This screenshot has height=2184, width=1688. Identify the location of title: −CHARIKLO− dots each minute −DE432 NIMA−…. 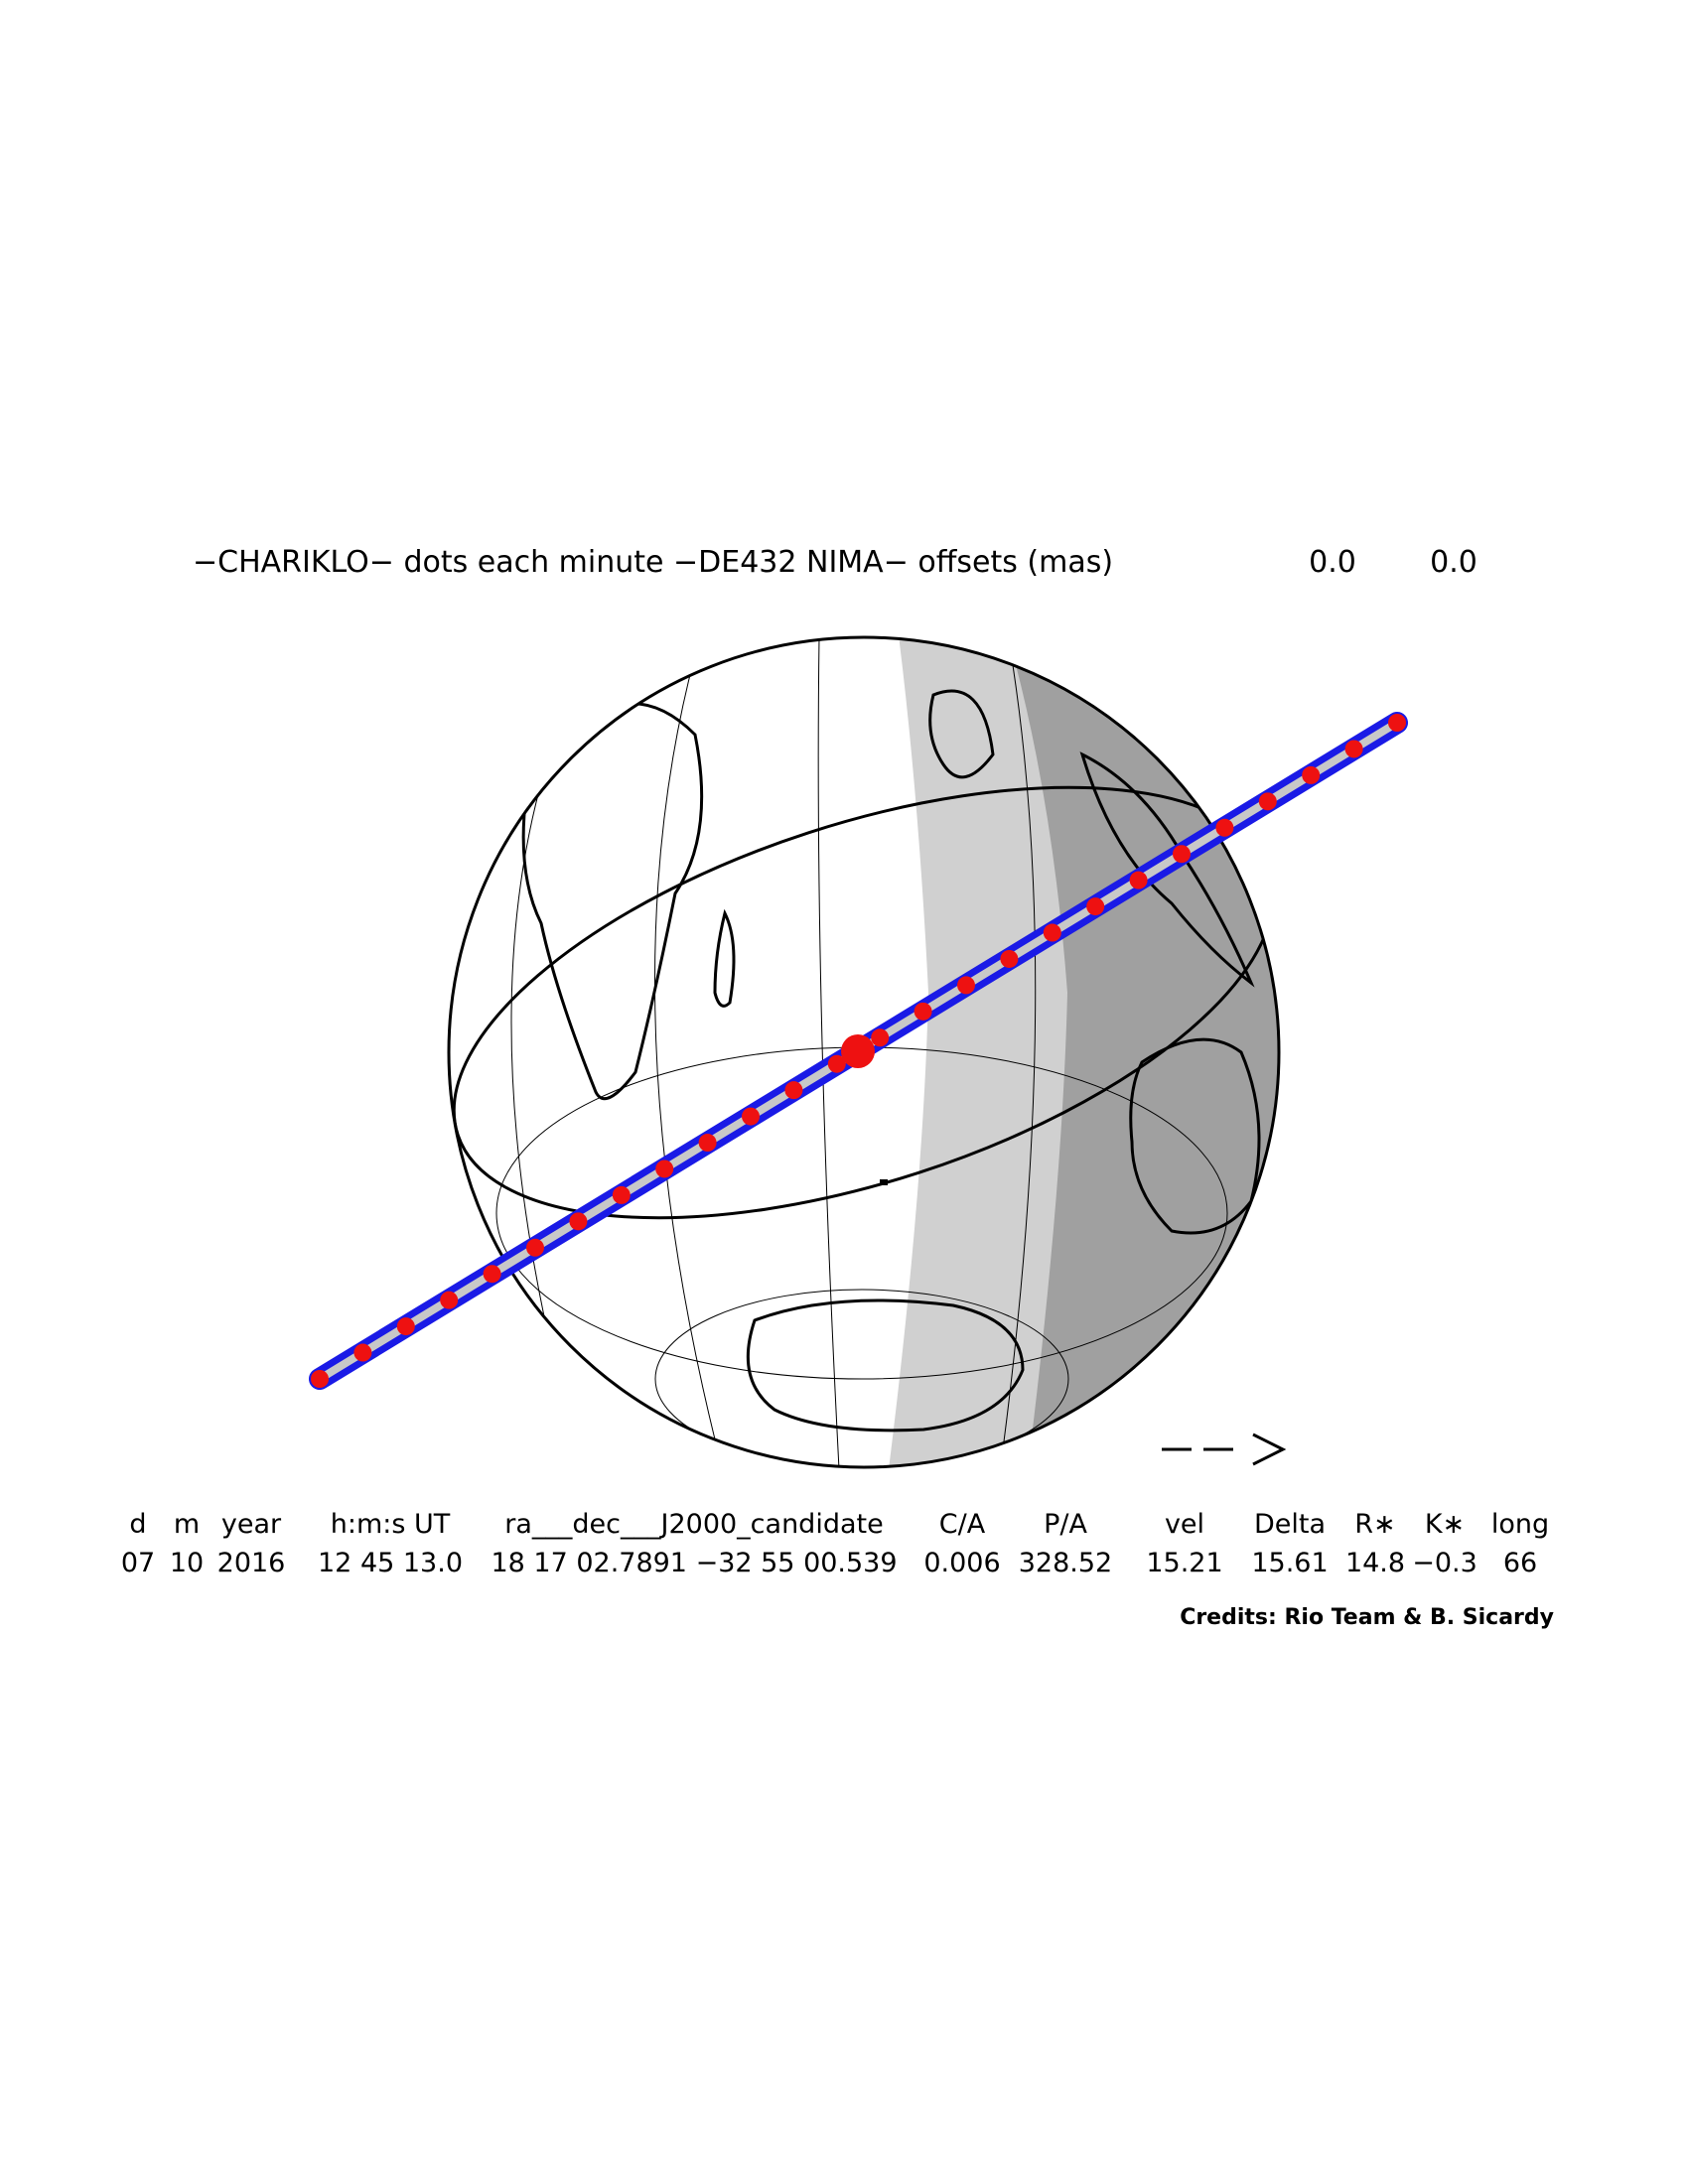
(653, 562).